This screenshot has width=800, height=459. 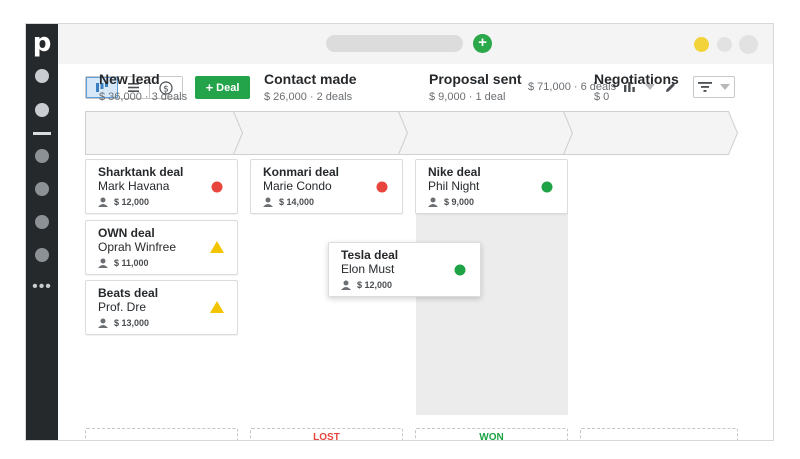 What do you see at coordinates (467, 97) in the screenshot?
I see `stage-meta: $ 9,000 · 1 deal` at bounding box center [467, 97].